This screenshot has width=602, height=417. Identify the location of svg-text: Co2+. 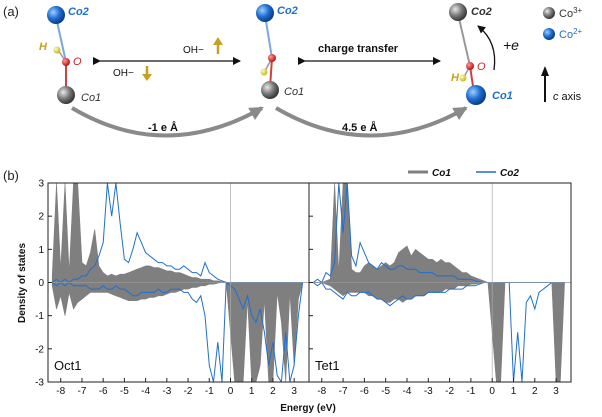
(571, 34).